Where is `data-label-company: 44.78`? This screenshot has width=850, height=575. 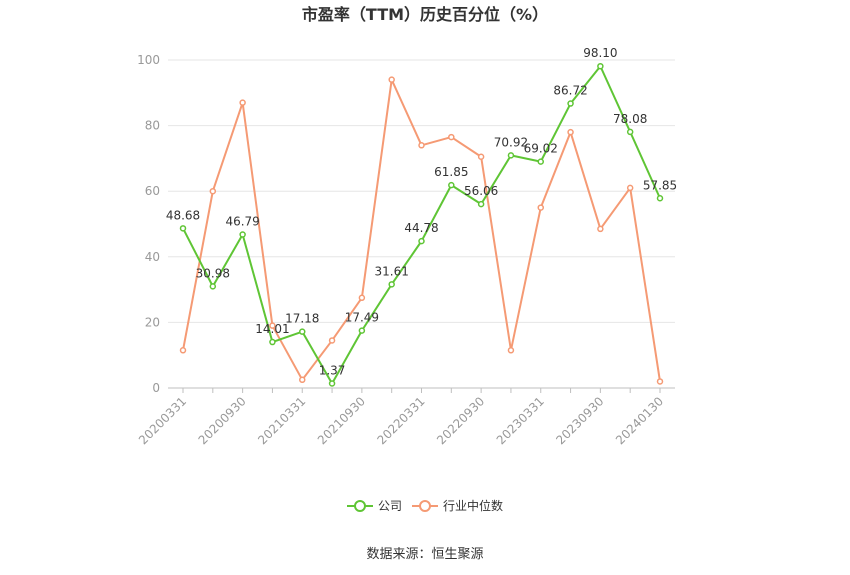
data-label-company: 44.78 is located at coordinates (421, 228).